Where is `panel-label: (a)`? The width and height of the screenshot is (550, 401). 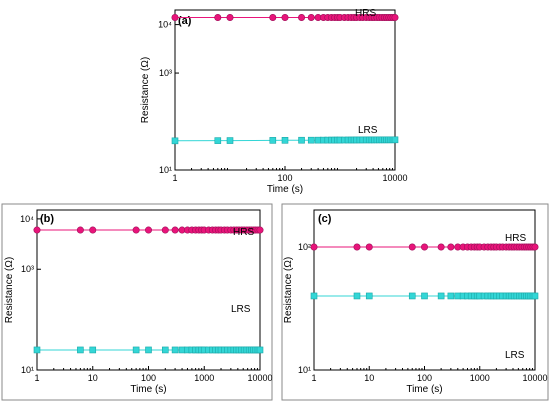 panel-label: (a) is located at coordinates (185, 21).